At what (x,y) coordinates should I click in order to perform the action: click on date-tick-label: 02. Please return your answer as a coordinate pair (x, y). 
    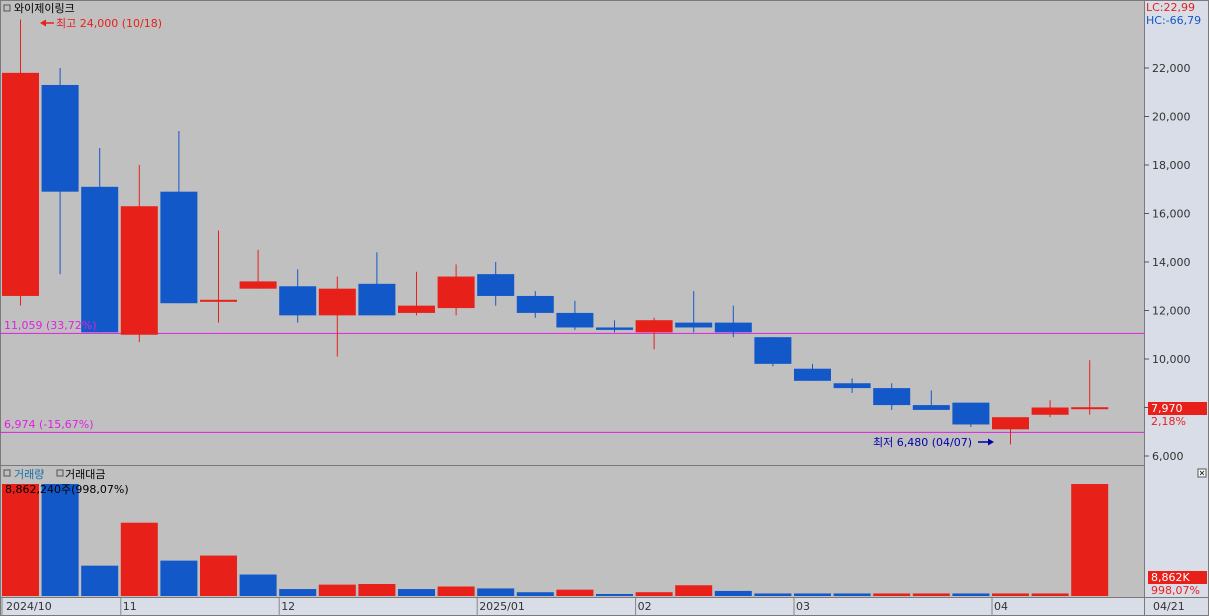
    Looking at the image, I should click on (645, 606).